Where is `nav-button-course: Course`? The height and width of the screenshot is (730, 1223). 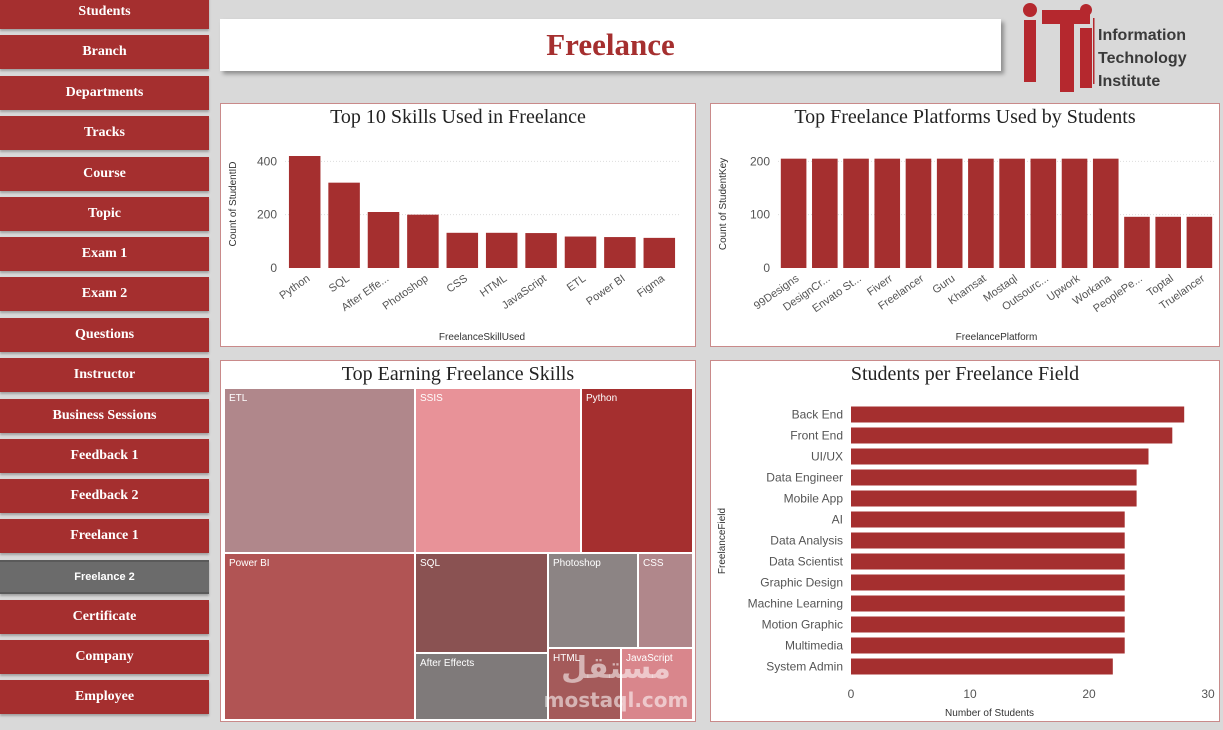
nav-button-course: Course is located at coordinates (104, 174).